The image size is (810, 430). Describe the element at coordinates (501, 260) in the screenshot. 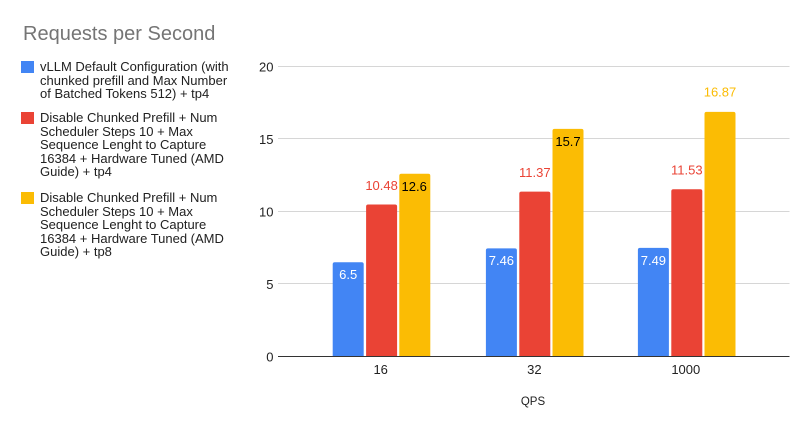

I see `svg-text: 7.46` at that location.